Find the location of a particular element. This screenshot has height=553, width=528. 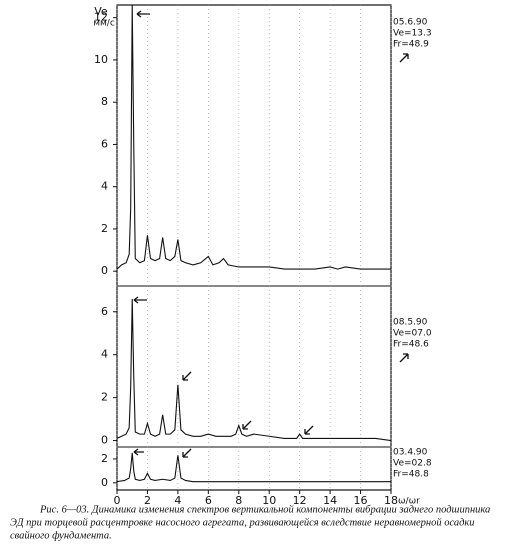

annotation: Ve=07.0 is located at coordinates (412, 334).